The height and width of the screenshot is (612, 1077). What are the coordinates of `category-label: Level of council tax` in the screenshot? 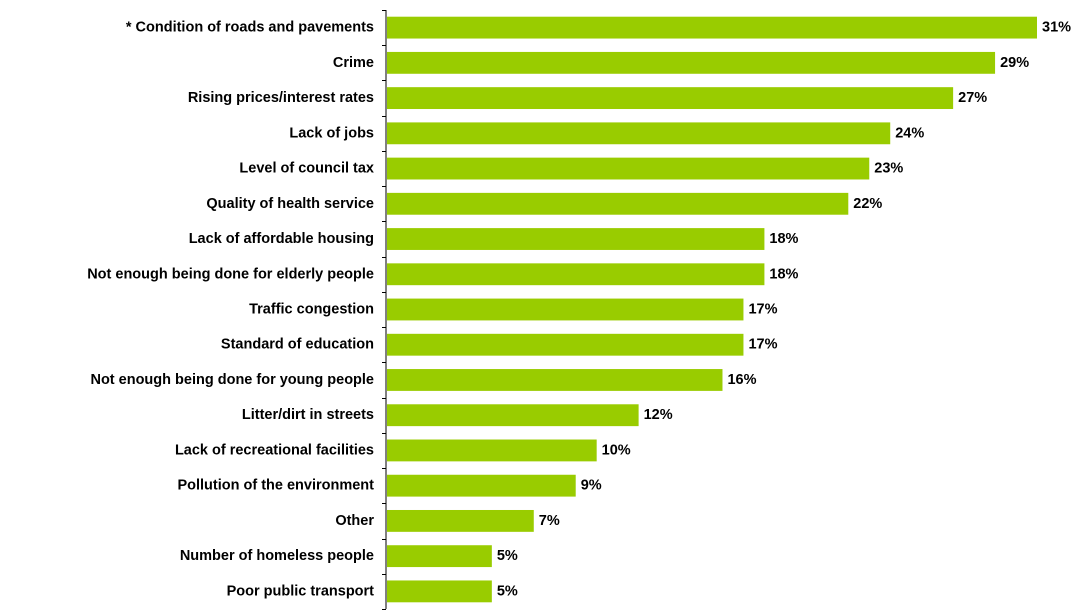 It's located at (306, 169).